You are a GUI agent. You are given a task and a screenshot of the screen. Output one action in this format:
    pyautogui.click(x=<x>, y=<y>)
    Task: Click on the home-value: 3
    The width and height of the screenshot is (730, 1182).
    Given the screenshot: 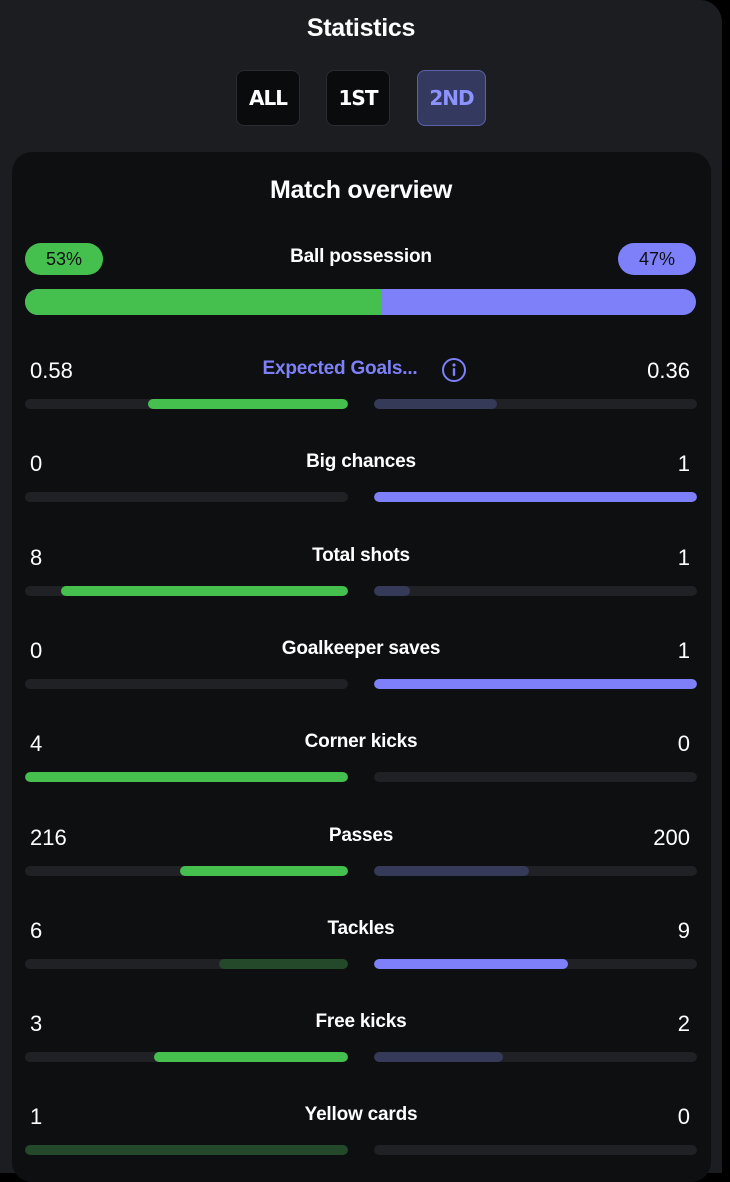 What is the action you would take?
    pyautogui.click(x=36, y=1023)
    